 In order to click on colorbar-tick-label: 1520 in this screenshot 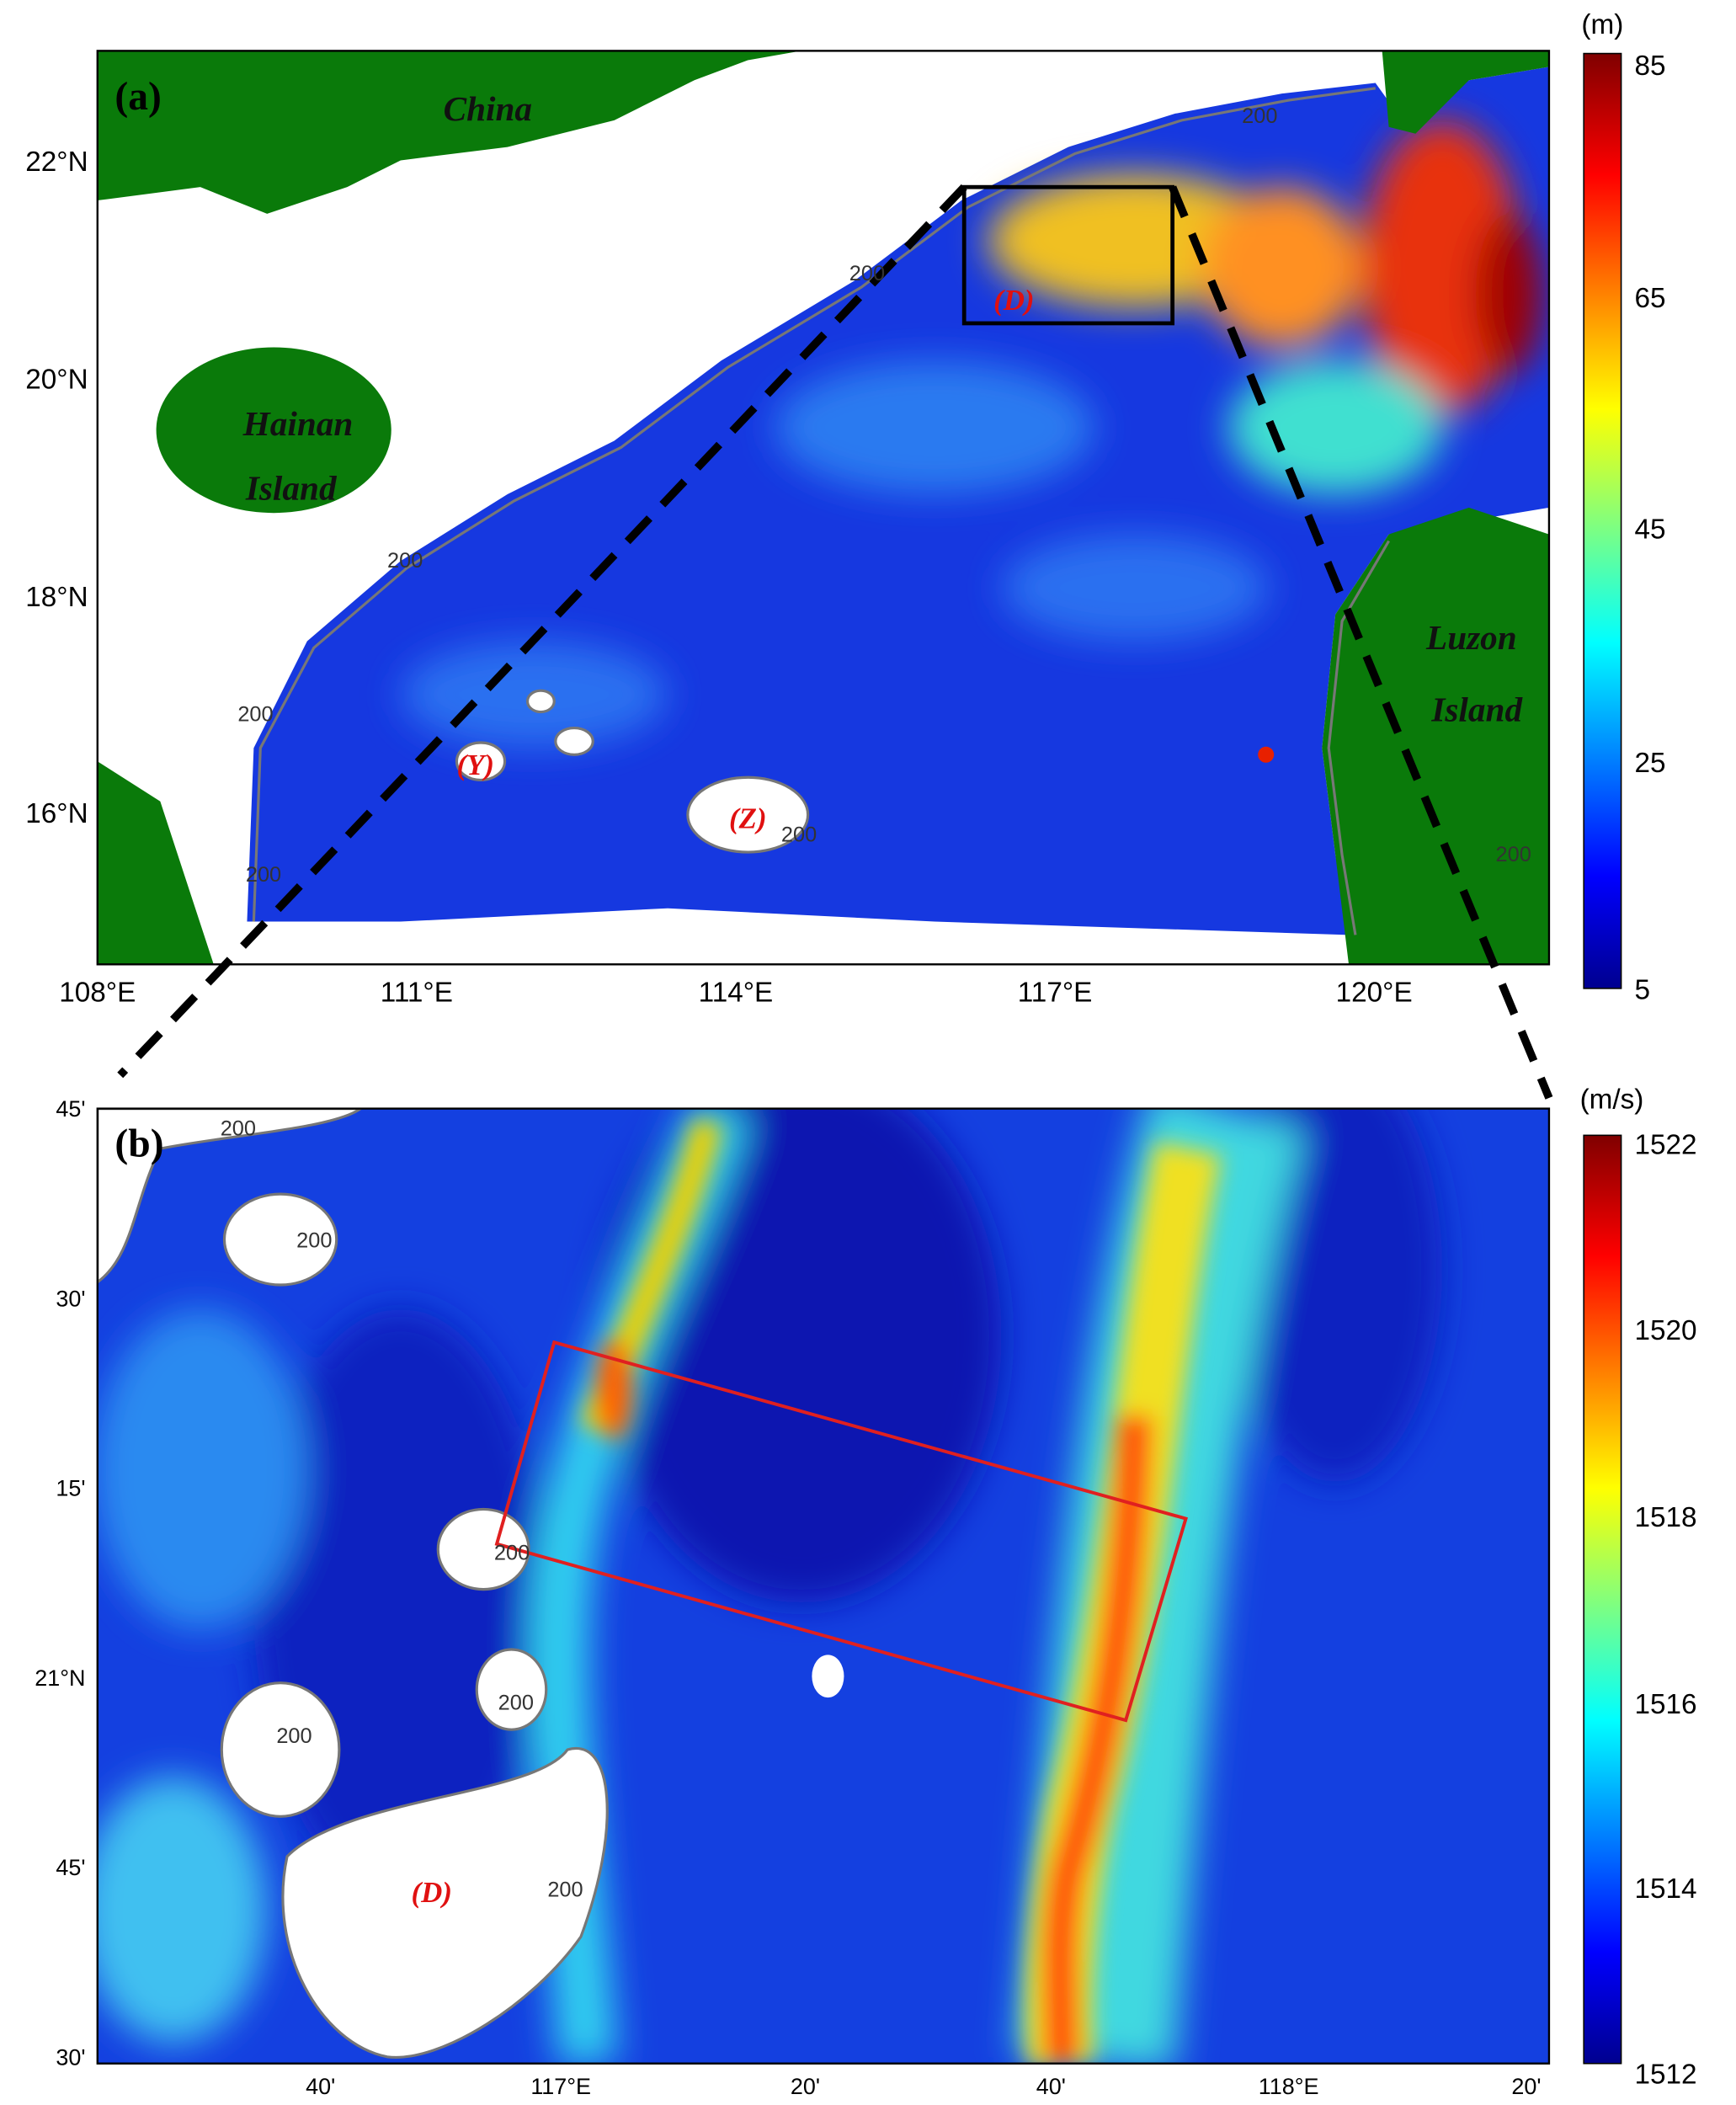, I will do `click(1665, 1330)`.